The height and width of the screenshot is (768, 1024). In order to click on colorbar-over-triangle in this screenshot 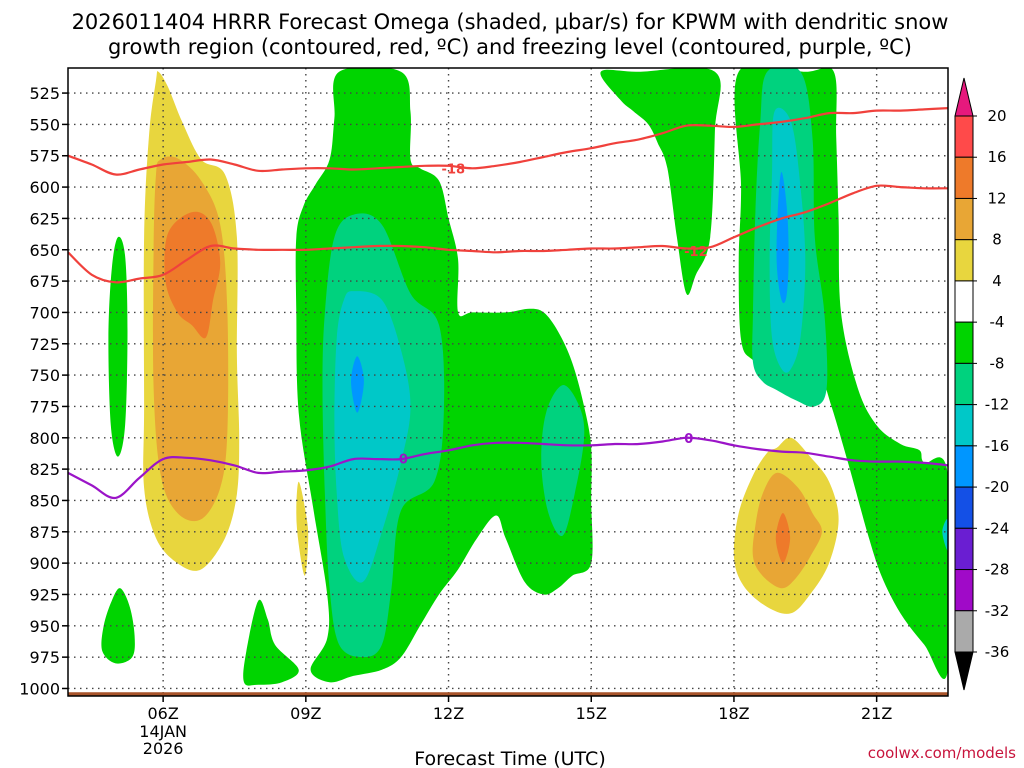, I will do `click(964, 97)`.